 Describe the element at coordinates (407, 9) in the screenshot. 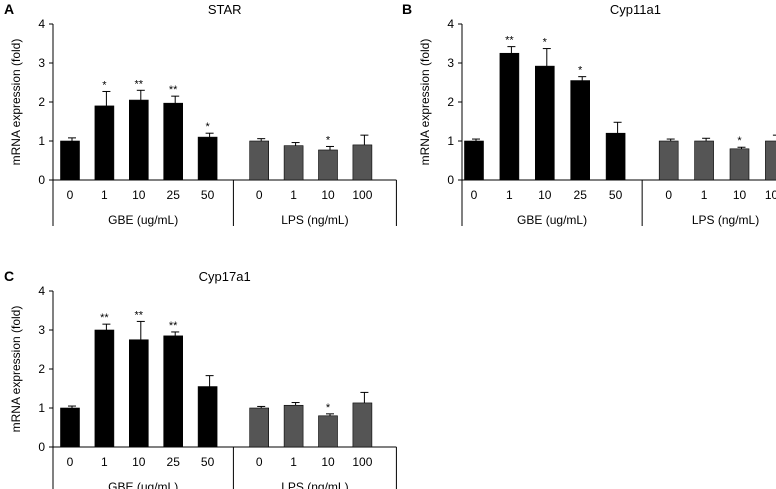

I see `panel-letter: B` at that location.